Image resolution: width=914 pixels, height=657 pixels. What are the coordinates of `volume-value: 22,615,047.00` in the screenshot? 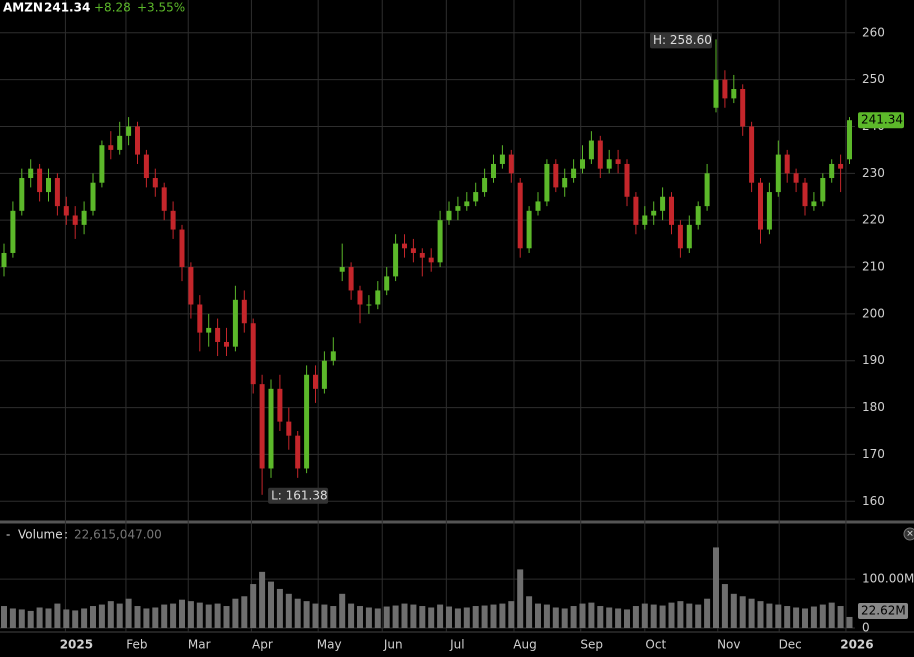 It's located at (118, 535).